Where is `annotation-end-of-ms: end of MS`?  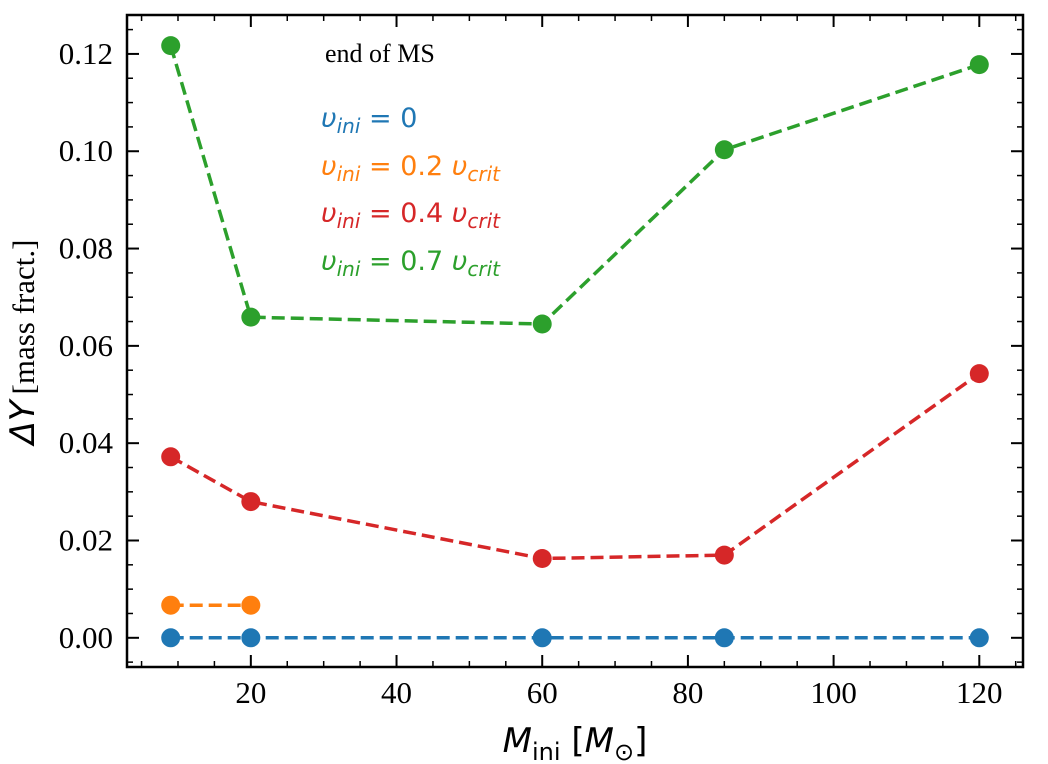
annotation-end-of-ms: end of MS is located at coordinates (380, 53).